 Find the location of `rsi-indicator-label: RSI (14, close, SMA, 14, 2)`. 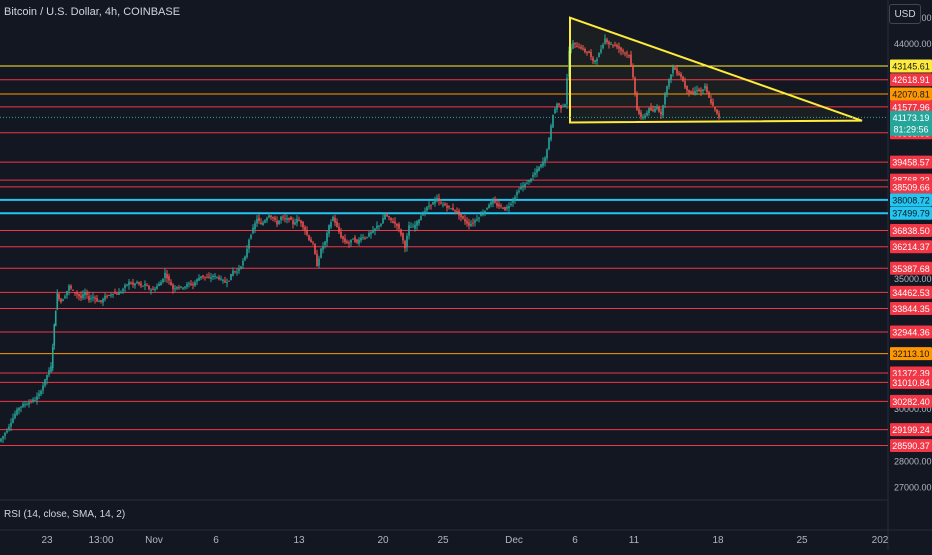

rsi-indicator-label: RSI (14, close, SMA, 14, 2) is located at coordinates (65, 514).